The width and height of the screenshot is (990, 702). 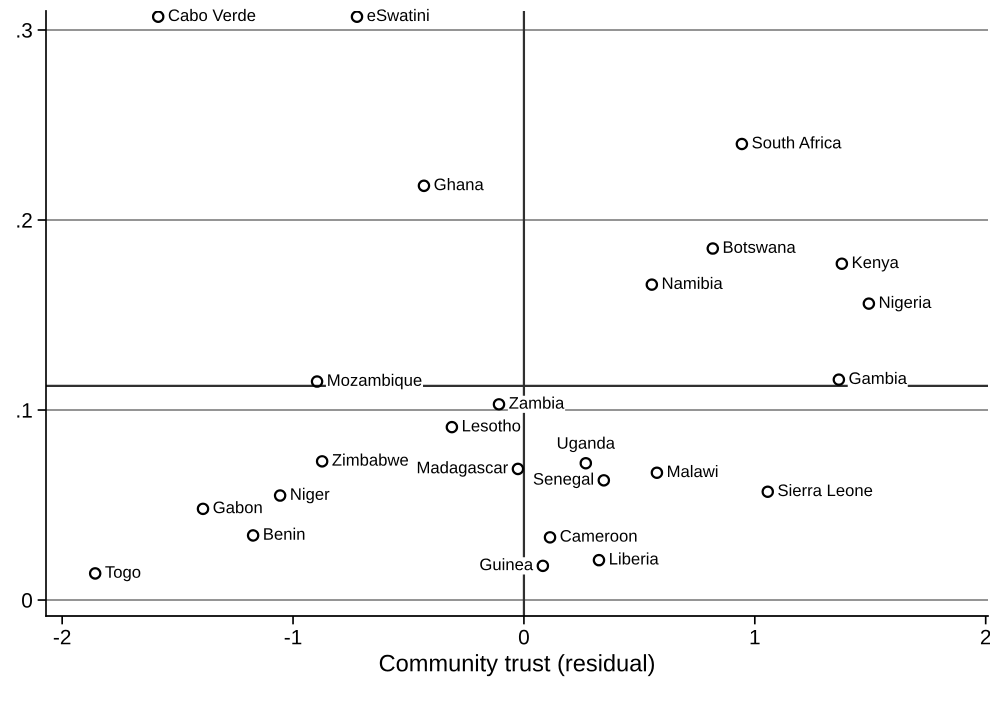 I want to click on x-tick-label: 0, so click(x=523, y=637).